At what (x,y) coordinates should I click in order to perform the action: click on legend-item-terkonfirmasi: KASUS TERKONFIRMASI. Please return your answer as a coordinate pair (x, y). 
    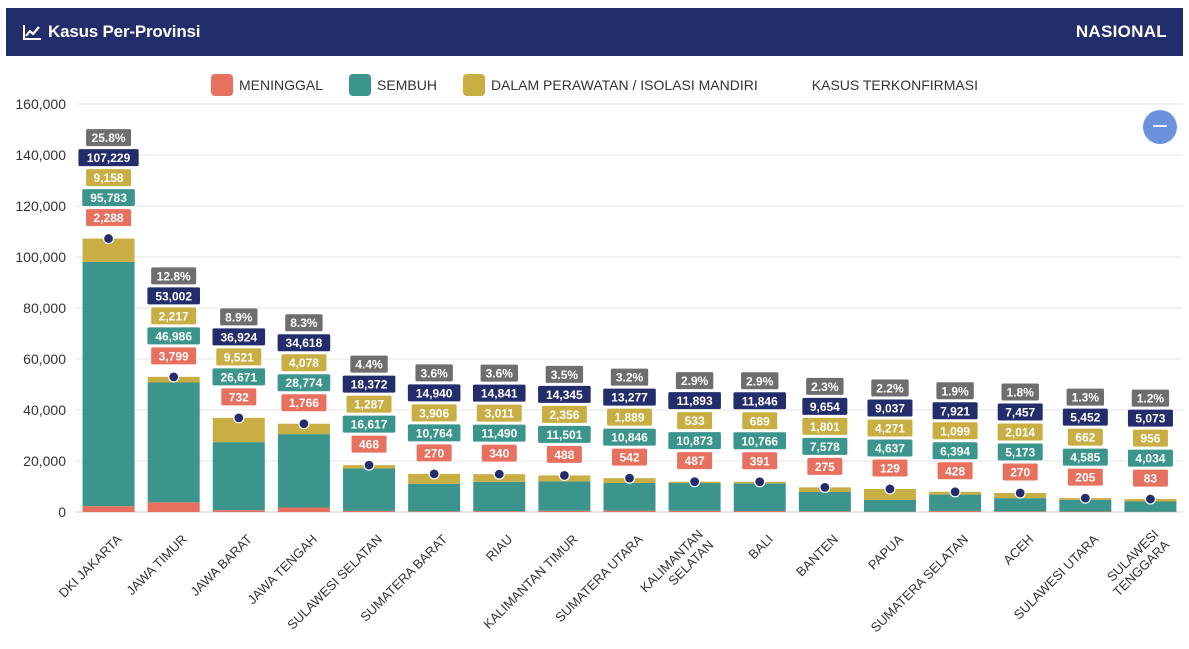
    Looking at the image, I should click on (895, 85).